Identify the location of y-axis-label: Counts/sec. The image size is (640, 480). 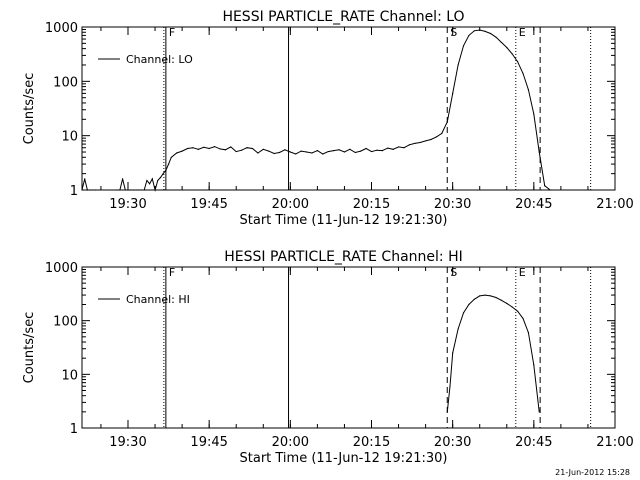
(29, 348).